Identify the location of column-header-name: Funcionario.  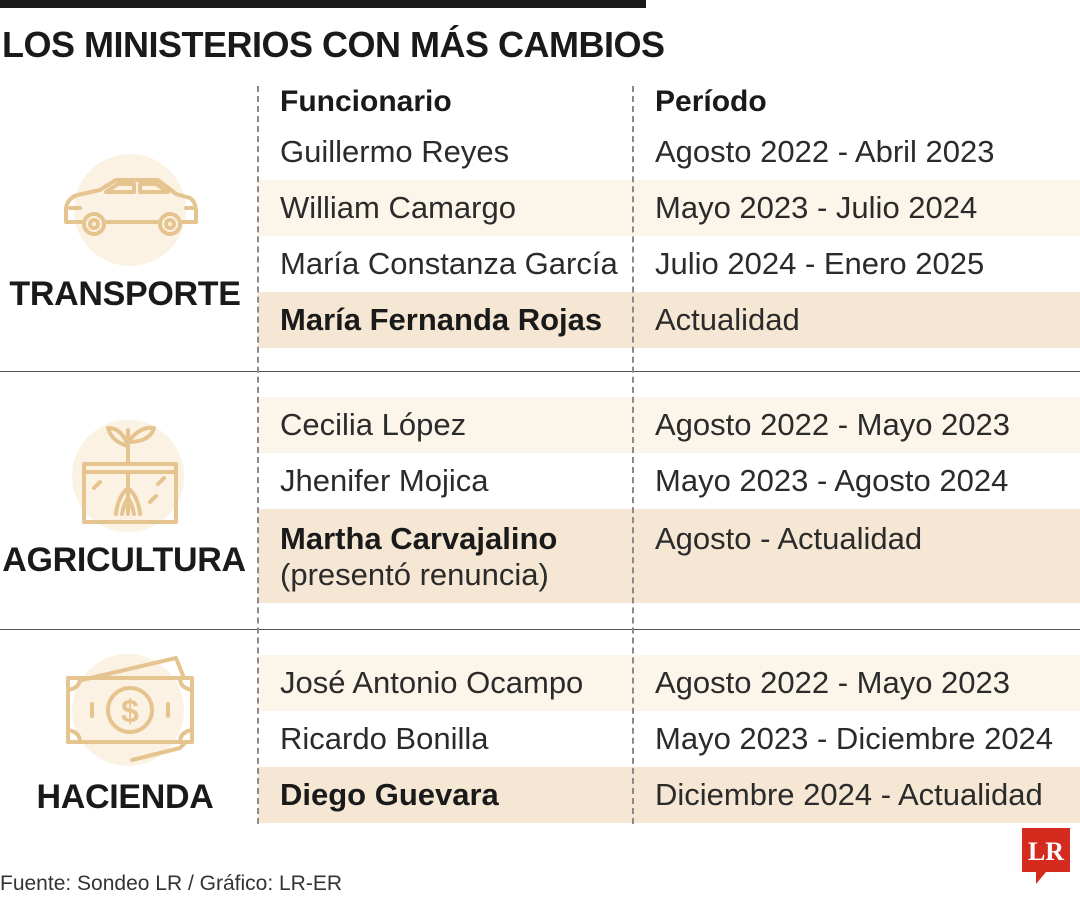
(366, 101).